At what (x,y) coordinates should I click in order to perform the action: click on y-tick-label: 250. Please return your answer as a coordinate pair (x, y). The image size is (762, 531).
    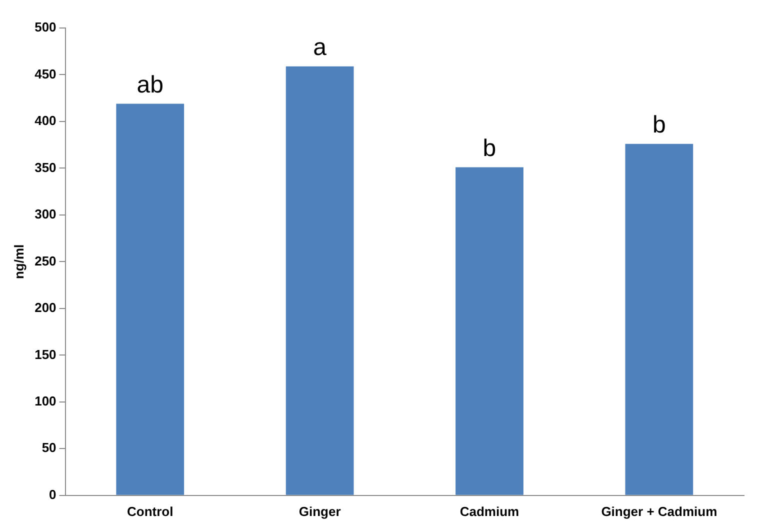
    Looking at the image, I should click on (45, 260).